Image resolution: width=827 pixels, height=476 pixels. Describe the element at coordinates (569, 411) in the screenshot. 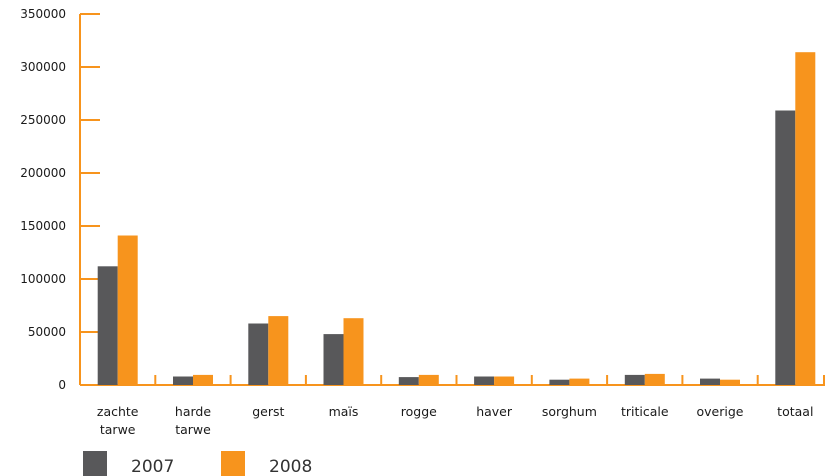

I see `category-label: sorghum` at that location.